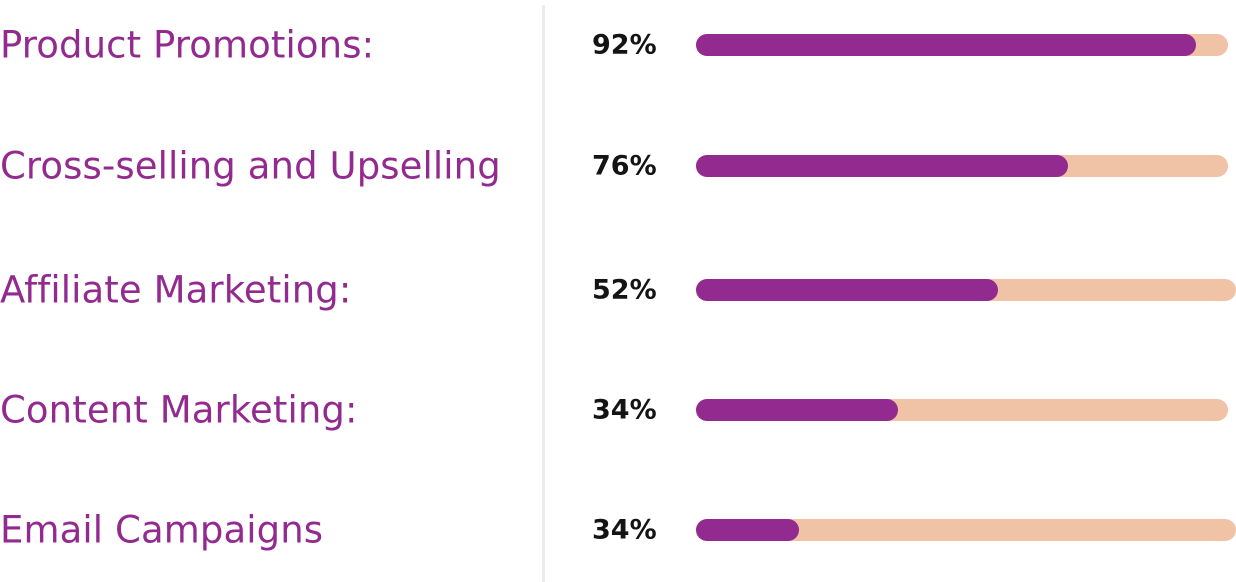 The height and width of the screenshot is (582, 1236). What do you see at coordinates (162, 530) in the screenshot?
I see `category-label: Email Campaigns` at bounding box center [162, 530].